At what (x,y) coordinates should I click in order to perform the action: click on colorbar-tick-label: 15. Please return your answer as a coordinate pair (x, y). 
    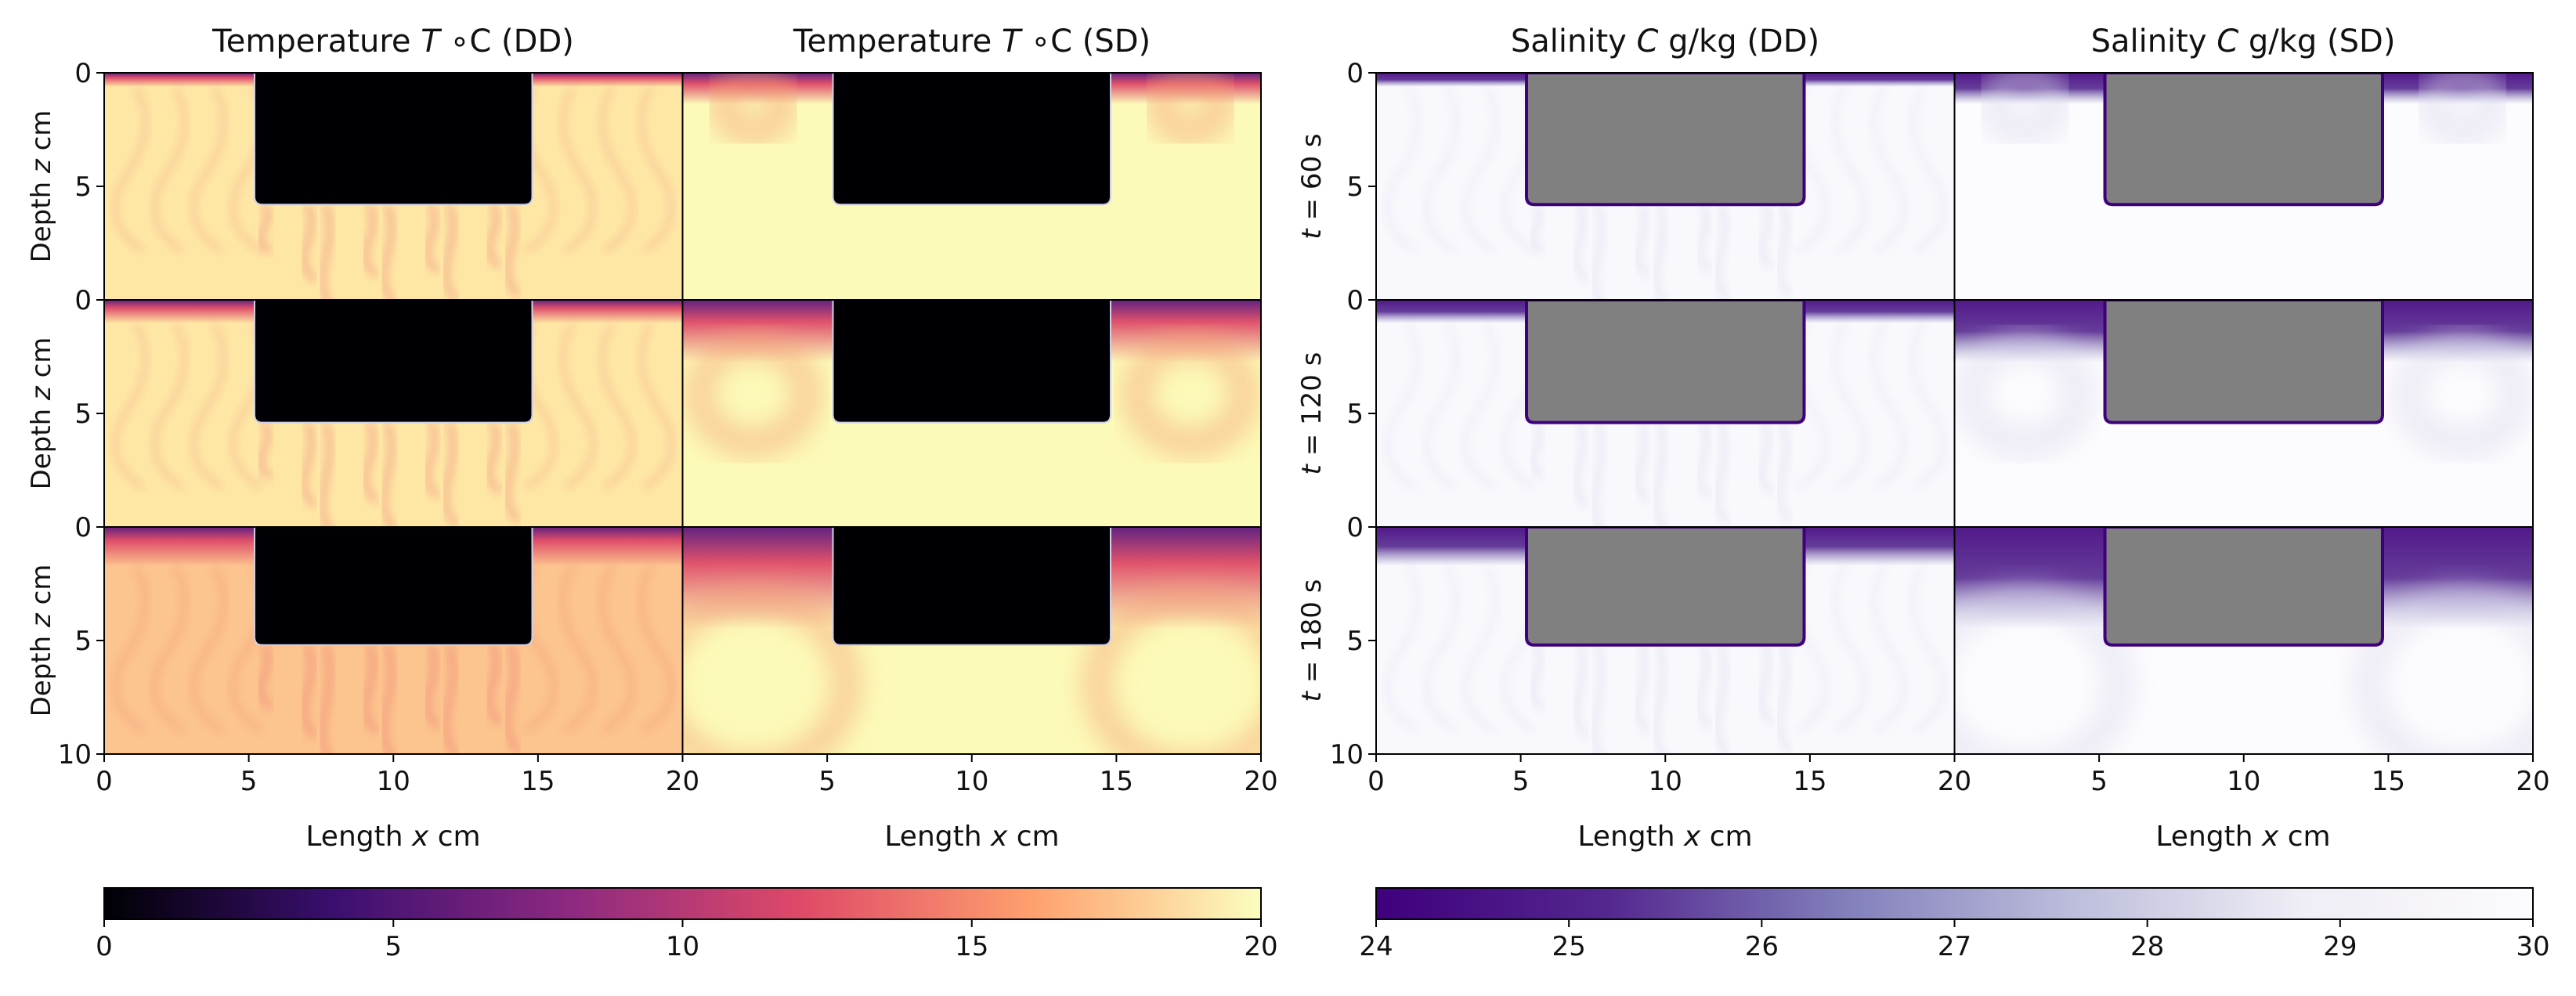
    Looking at the image, I should click on (971, 946).